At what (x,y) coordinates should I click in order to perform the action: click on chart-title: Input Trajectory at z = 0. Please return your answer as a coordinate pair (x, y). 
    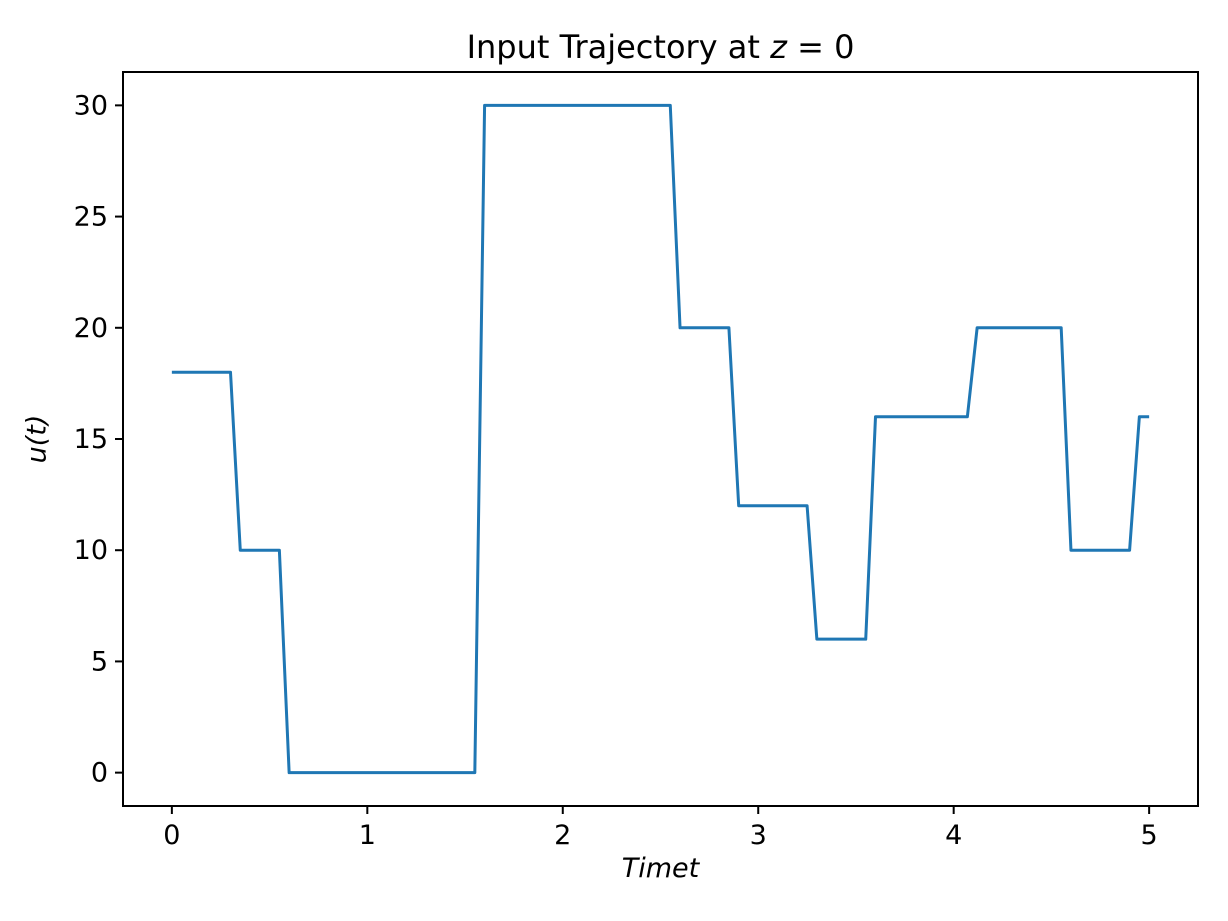
    Looking at the image, I should click on (660, 47).